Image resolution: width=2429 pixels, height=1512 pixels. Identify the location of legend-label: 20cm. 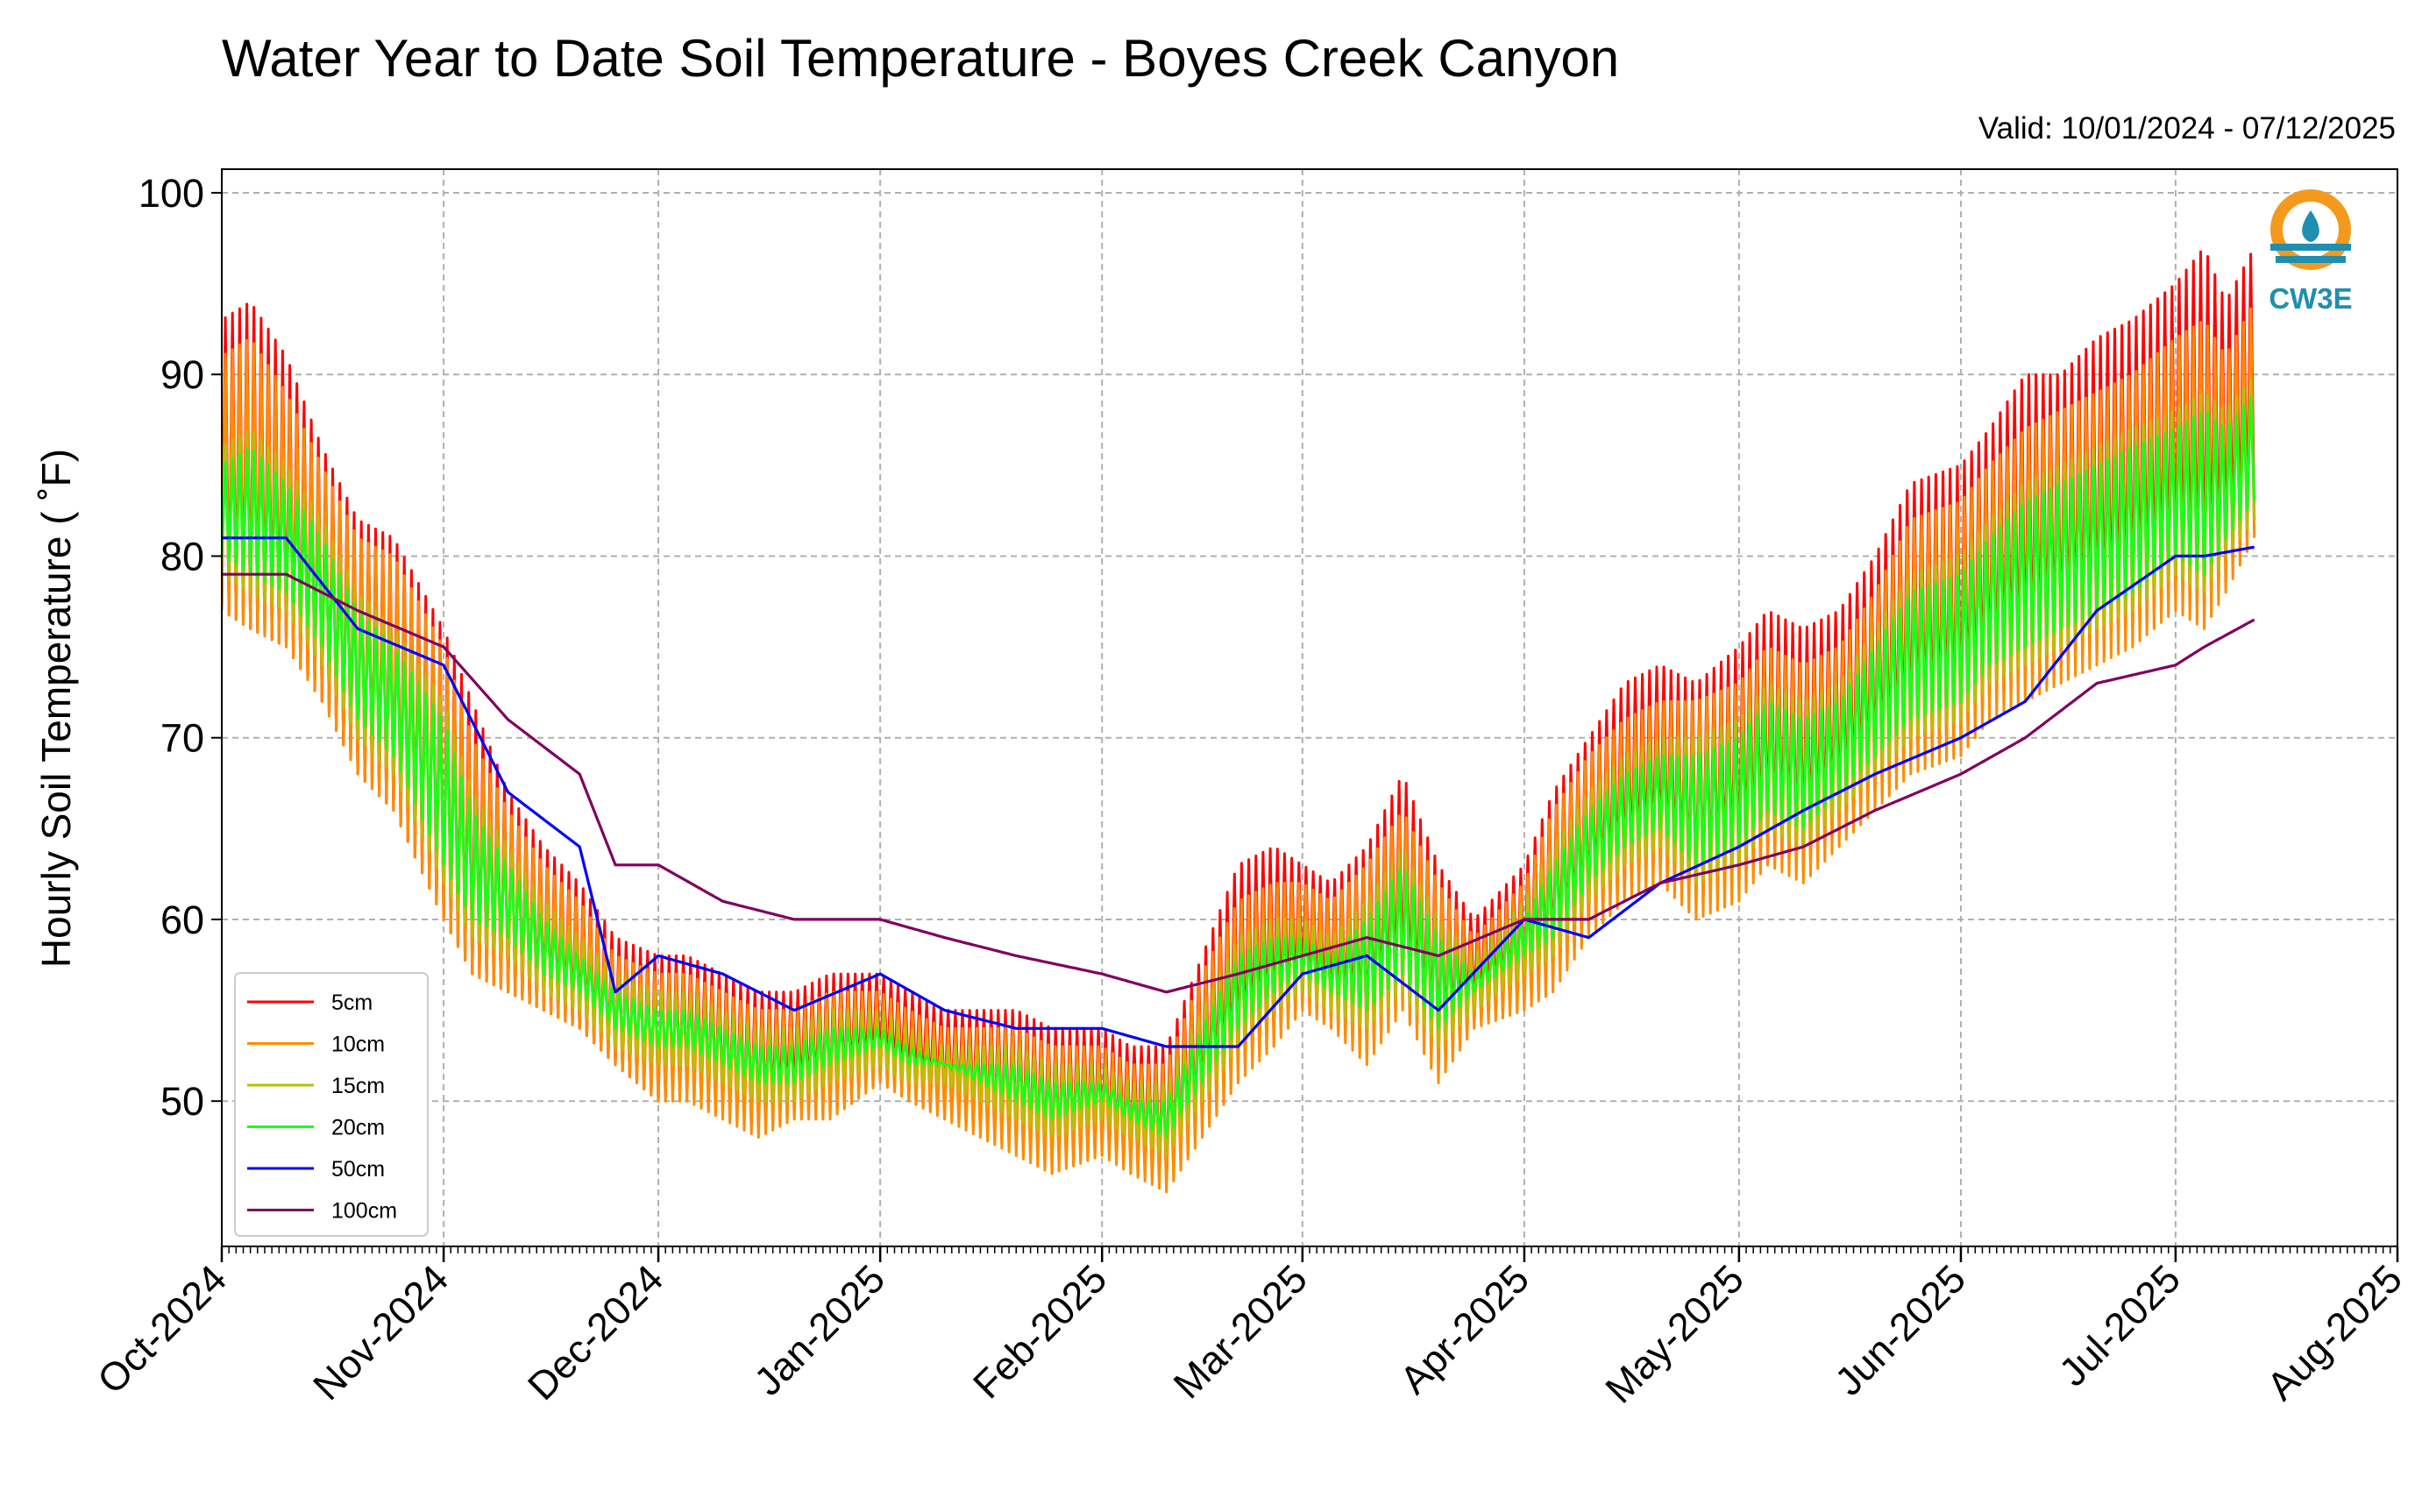
(358, 1128).